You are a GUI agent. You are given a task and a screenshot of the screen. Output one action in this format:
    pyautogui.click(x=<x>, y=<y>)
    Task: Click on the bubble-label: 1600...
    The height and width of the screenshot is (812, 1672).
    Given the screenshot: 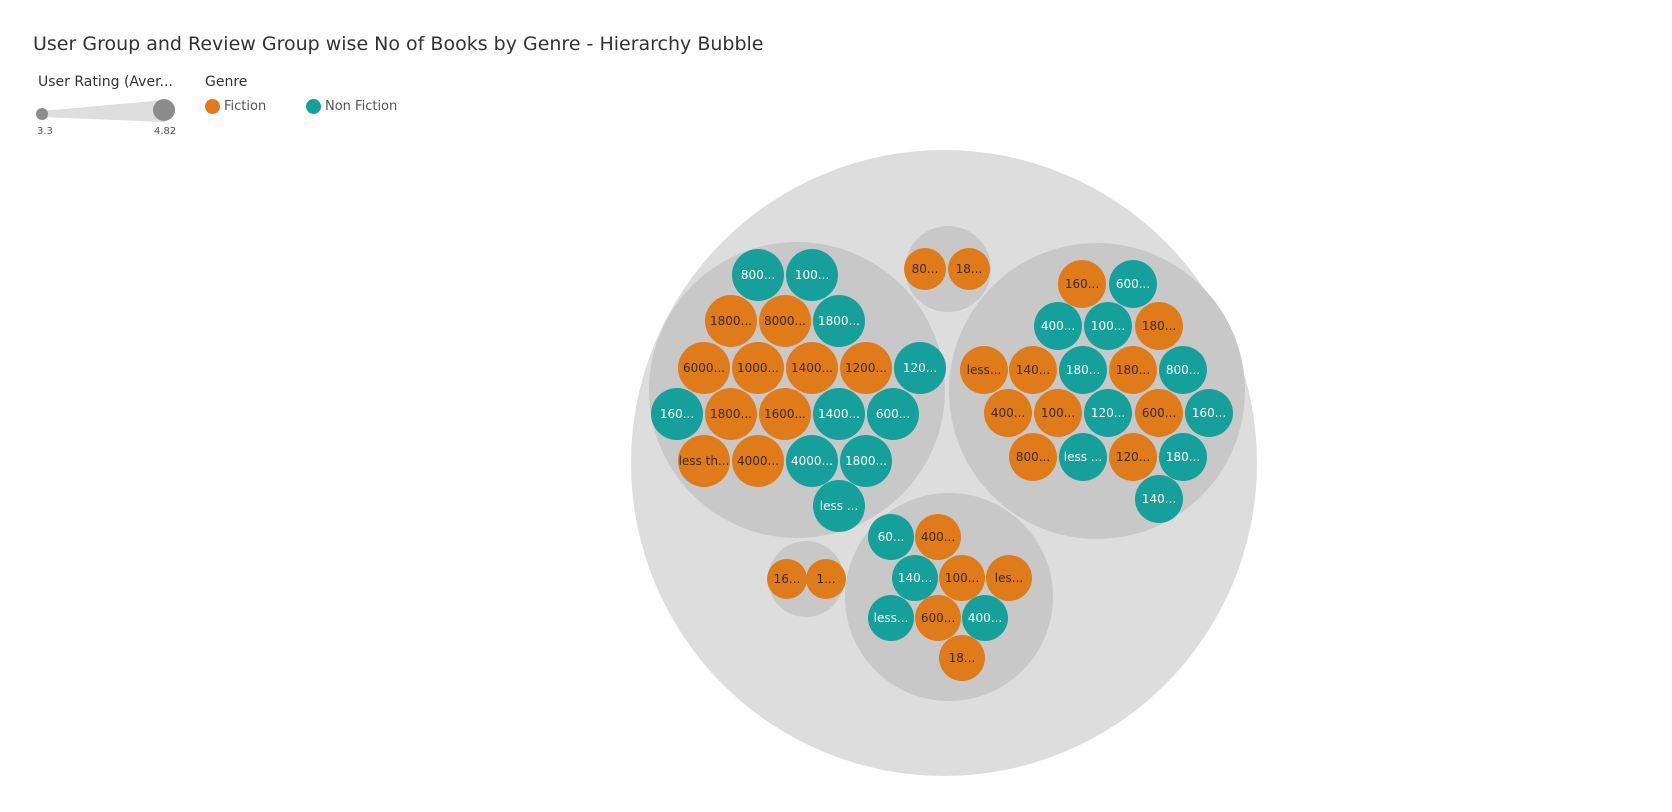 What is the action you would take?
    pyautogui.click(x=785, y=414)
    